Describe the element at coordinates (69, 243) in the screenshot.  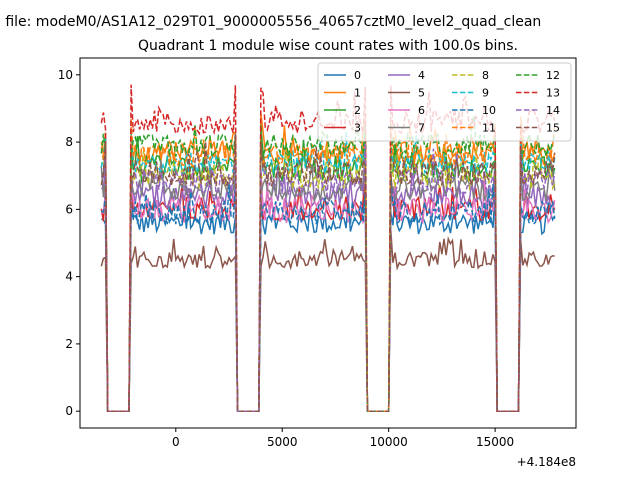
I see `y-axis: 0 2 4 6 8 10` at that location.